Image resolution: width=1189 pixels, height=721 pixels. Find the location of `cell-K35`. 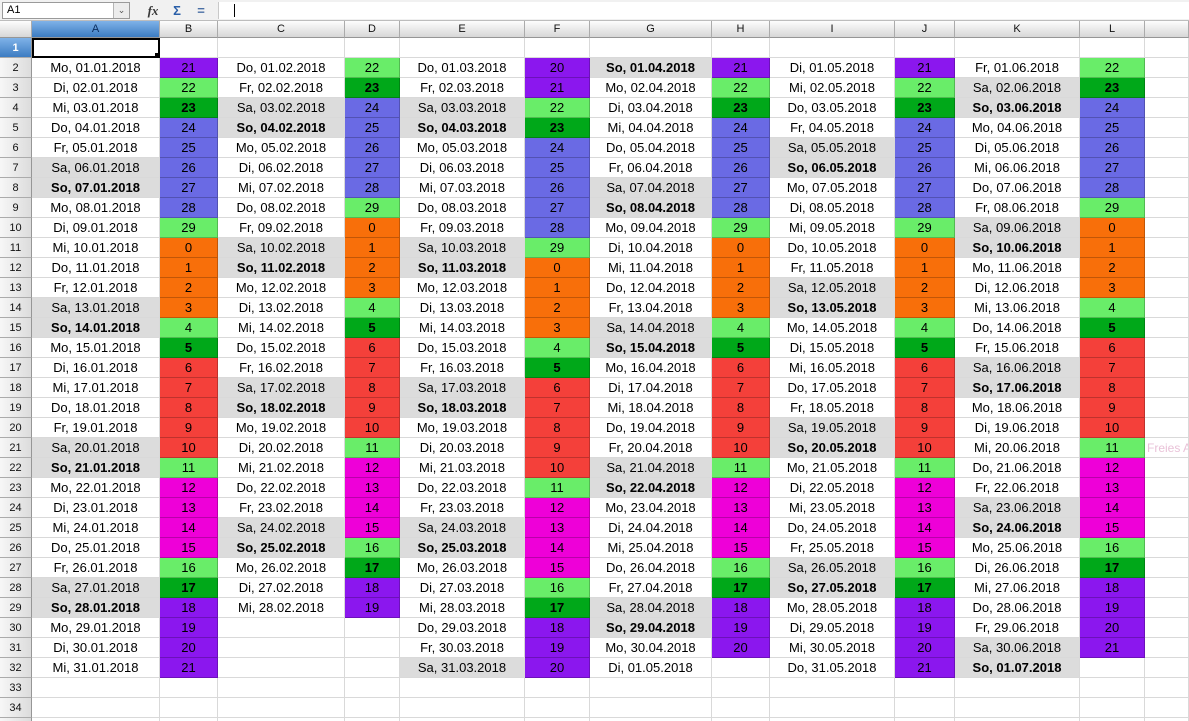

cell-K35 is located at coordinates (1017, 719).